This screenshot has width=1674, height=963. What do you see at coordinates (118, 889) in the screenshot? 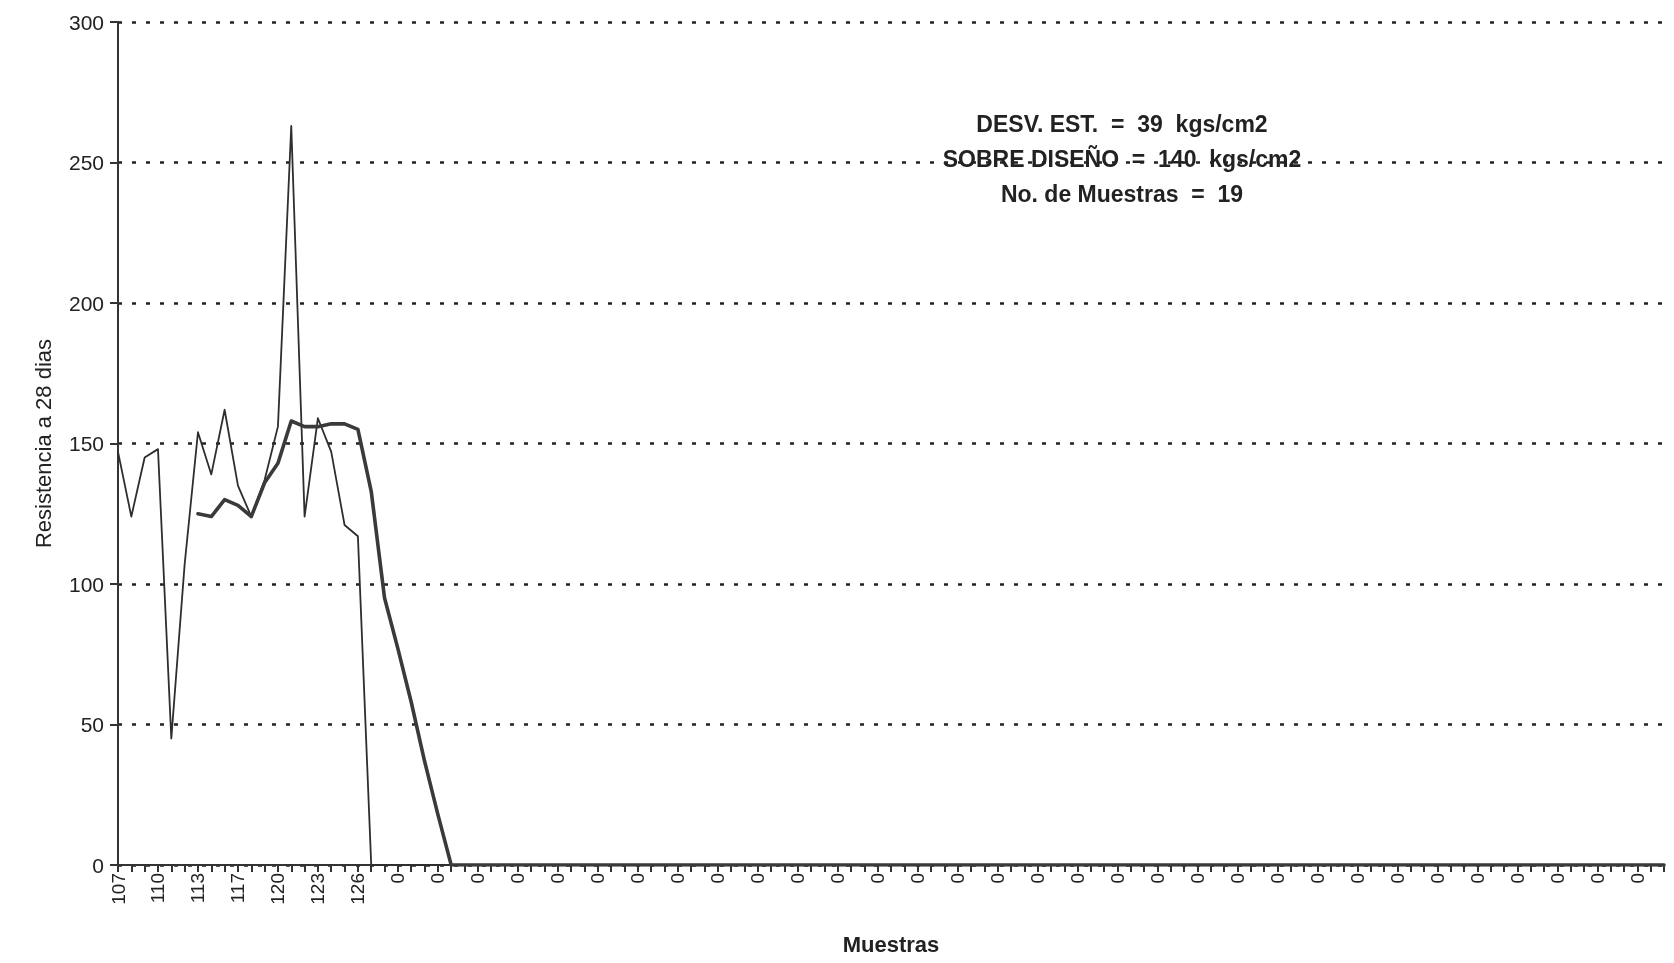
I see `x-tick-label: 107` at bounding box center [118, 889].